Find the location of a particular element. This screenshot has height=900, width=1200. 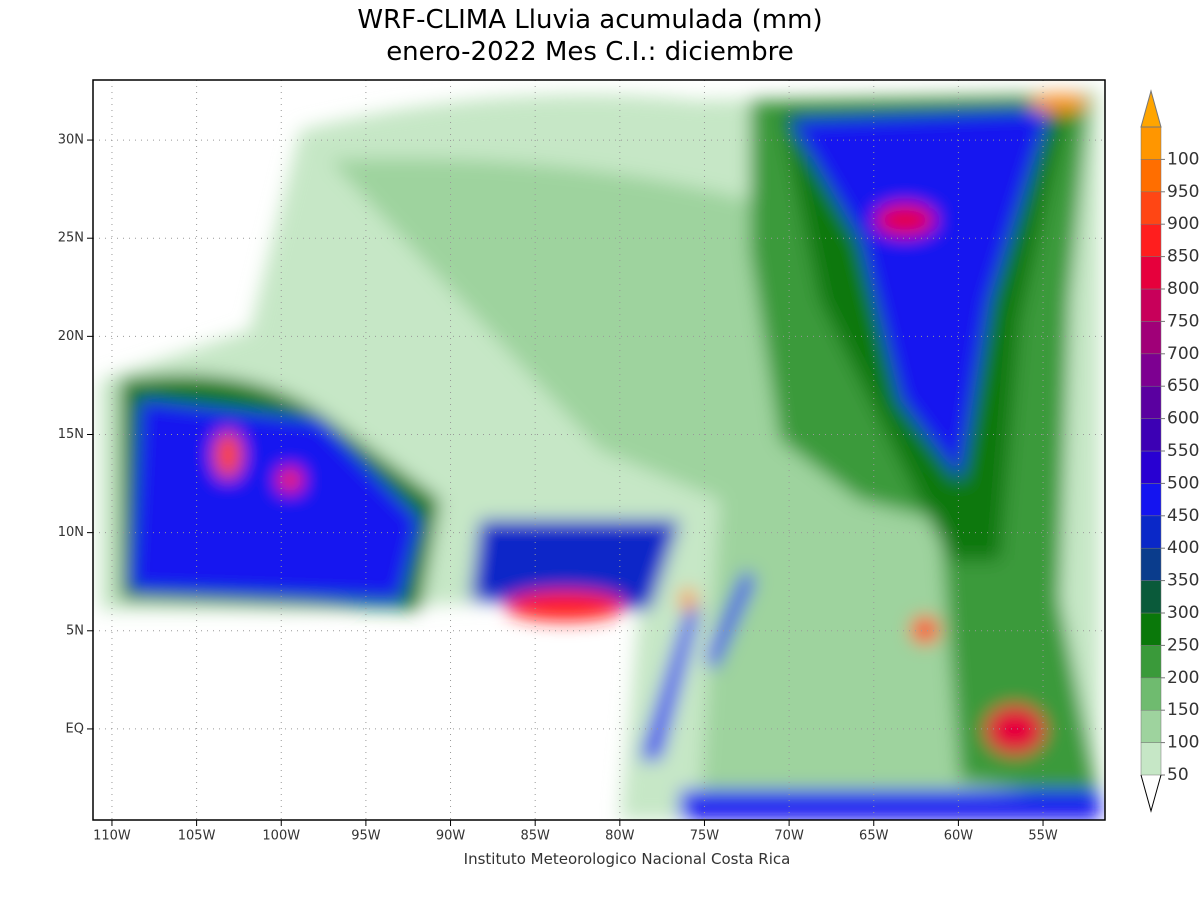

lat-tick-label: 20N is located at coordinates (71, 336).